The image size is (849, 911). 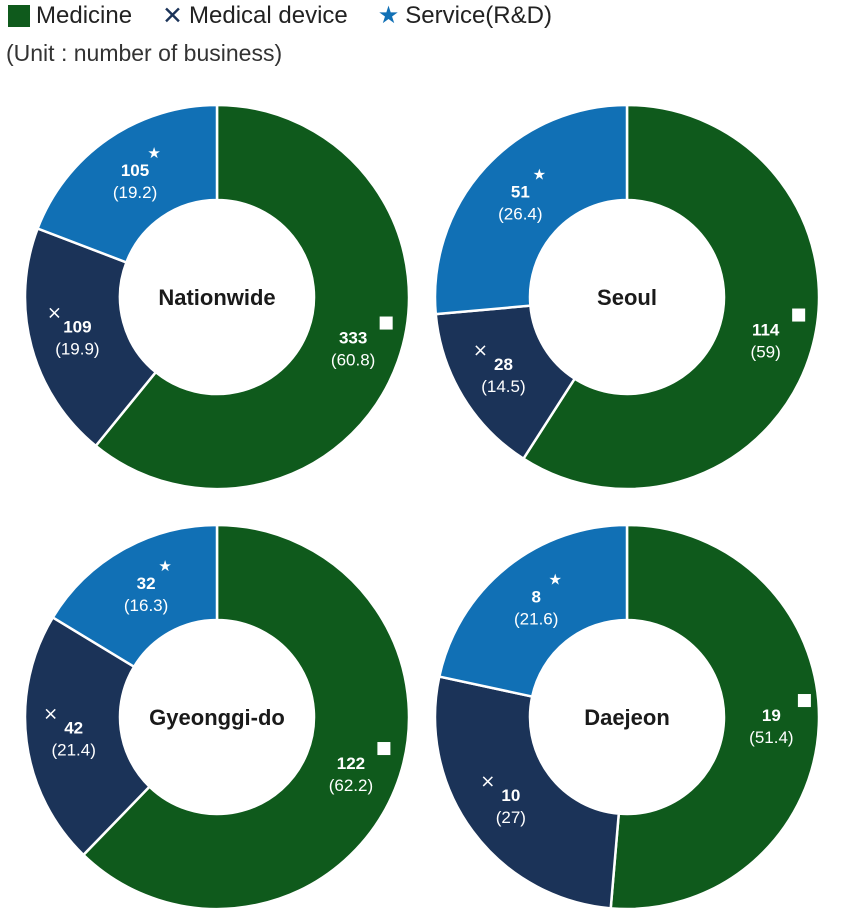 I want to click on legend-label-service: Service(R&D), so click(x=478, y=15).